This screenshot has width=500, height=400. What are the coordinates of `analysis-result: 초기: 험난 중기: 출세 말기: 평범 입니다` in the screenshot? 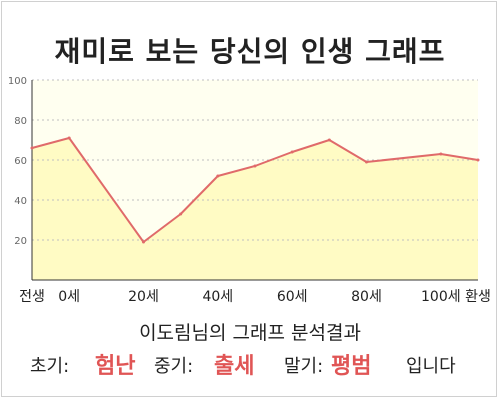 It's located at (250, 362).